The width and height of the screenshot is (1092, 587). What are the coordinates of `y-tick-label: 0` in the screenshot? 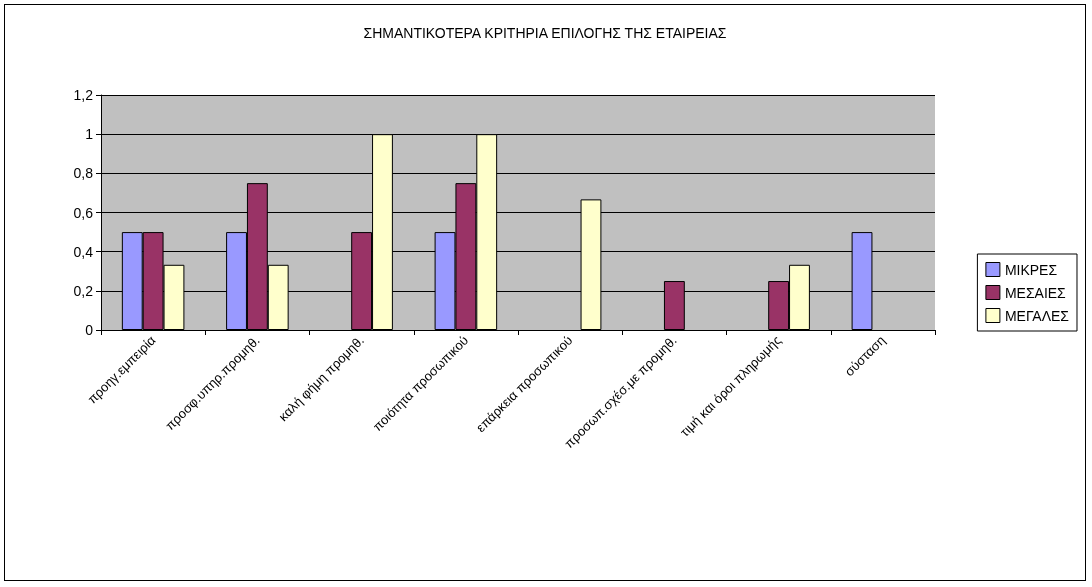 It's located at (89, 330).